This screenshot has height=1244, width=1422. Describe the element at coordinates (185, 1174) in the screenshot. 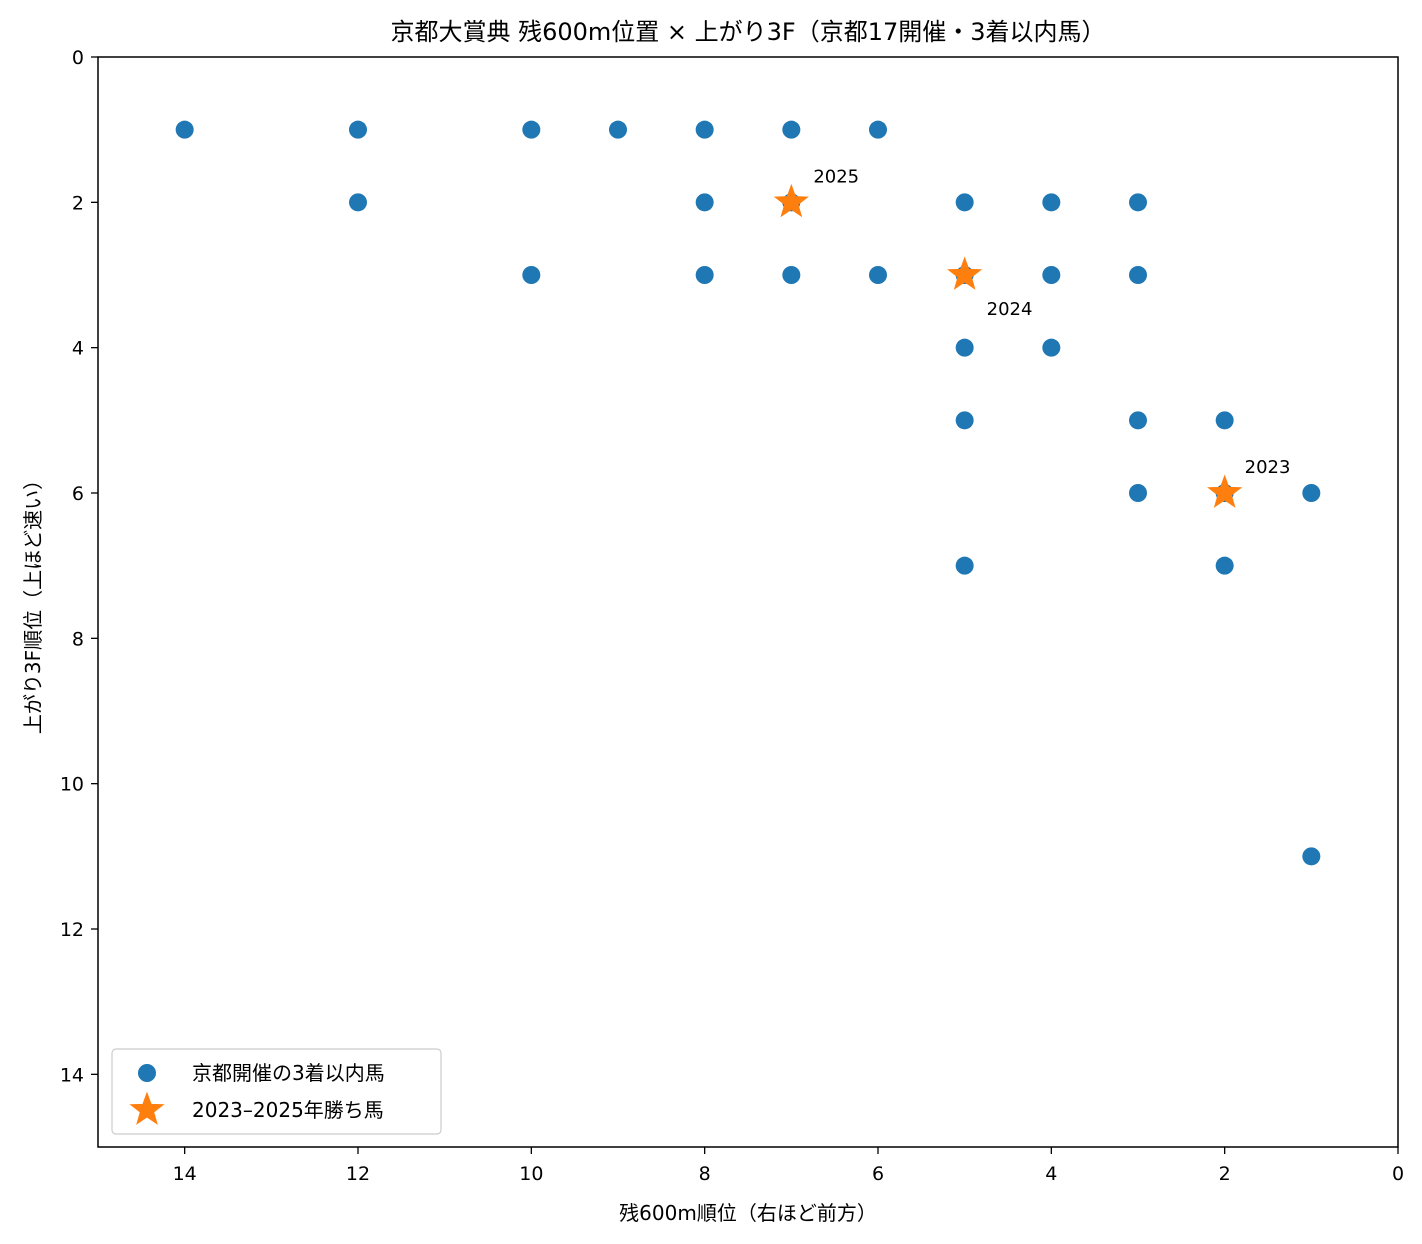

I see `x-tick-label: 14` at that location.